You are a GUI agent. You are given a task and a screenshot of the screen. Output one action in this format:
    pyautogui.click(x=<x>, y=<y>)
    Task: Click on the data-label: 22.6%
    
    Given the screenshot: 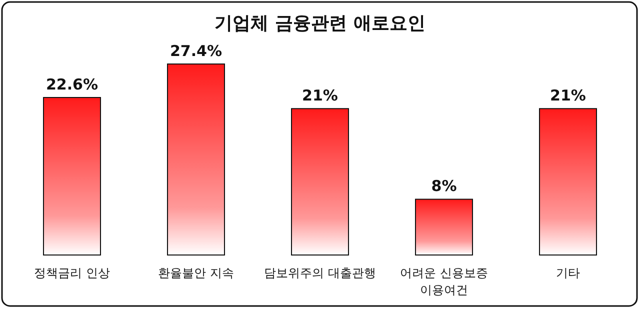 What is the action you would take?
    pyautogui.click(x=72, y=84)
    